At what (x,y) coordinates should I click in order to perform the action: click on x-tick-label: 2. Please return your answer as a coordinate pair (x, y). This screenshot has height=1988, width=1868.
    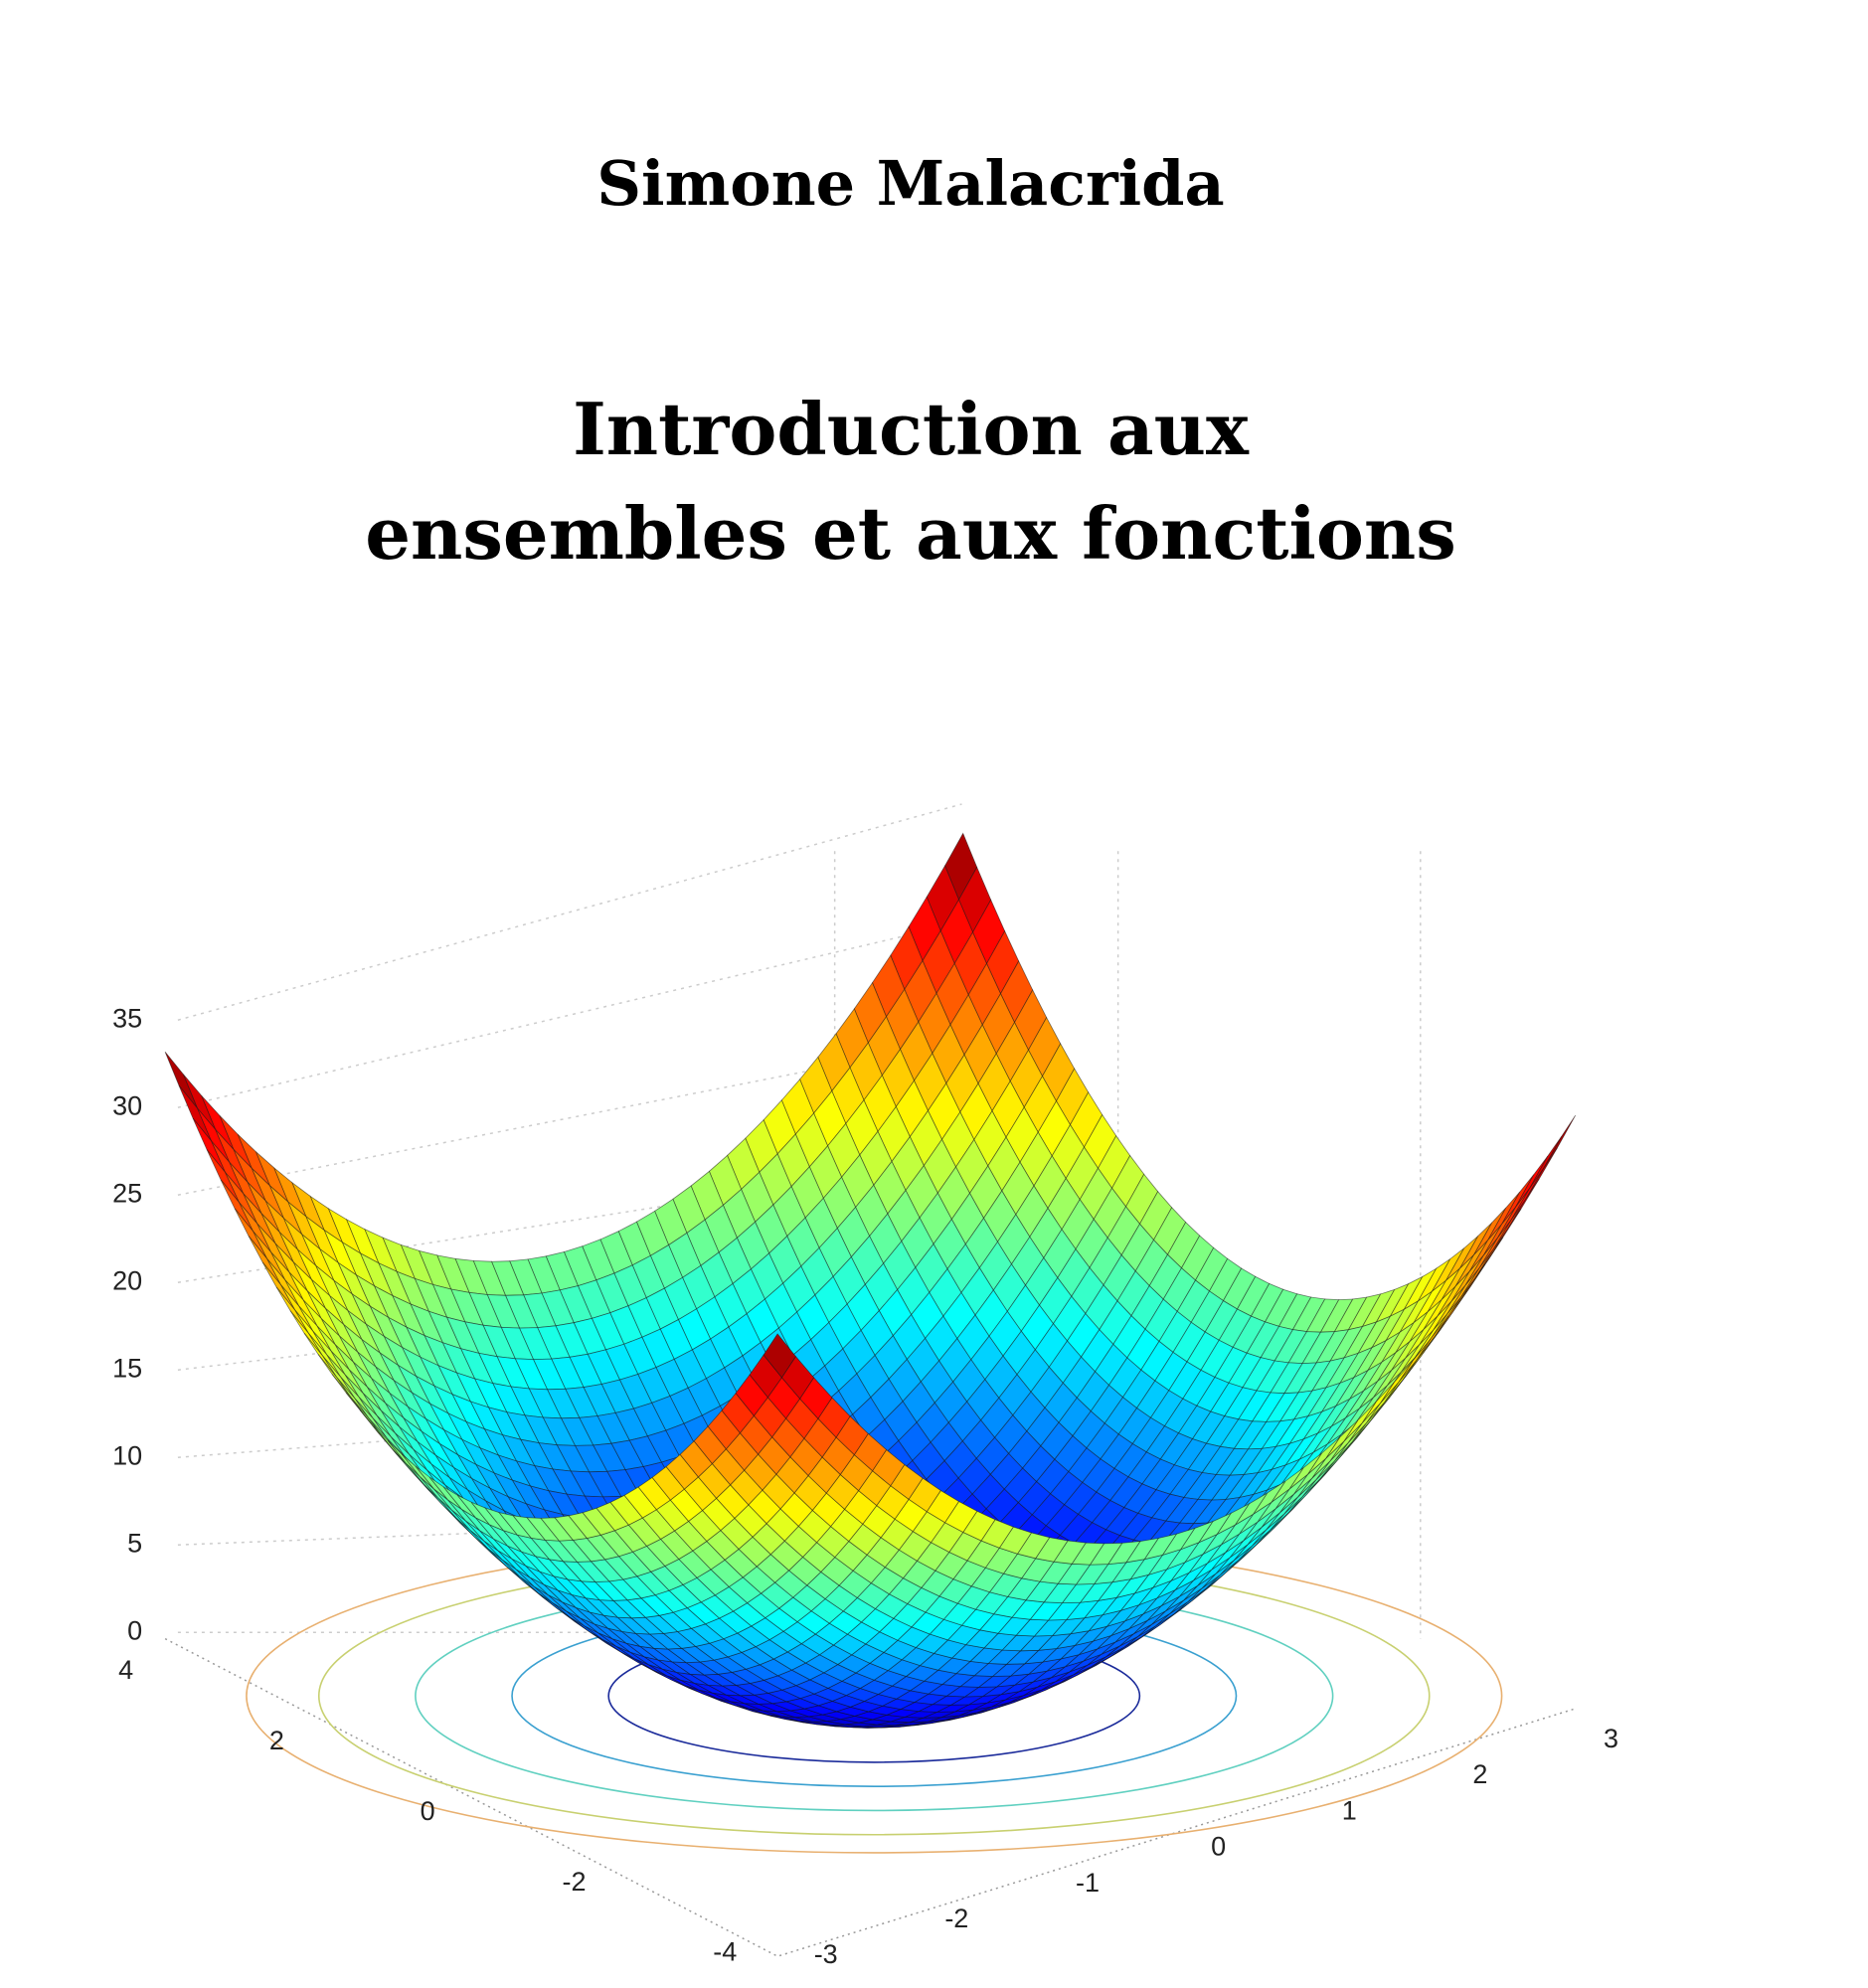
    Looking at the image, I should click on (1479, 1774).